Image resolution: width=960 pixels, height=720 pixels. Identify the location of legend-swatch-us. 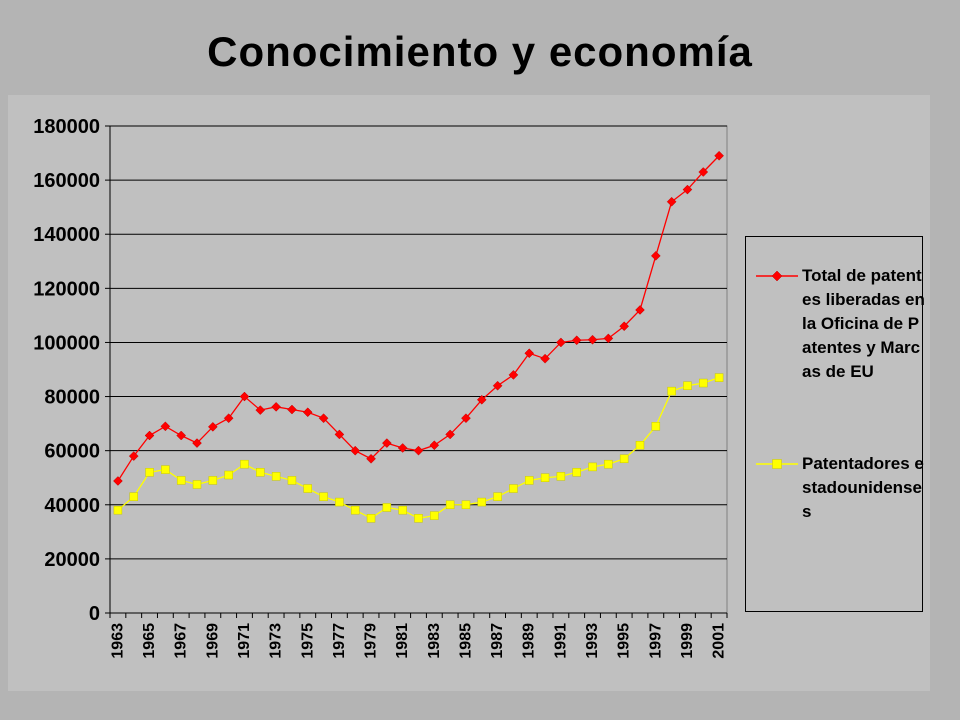
(777, 464).